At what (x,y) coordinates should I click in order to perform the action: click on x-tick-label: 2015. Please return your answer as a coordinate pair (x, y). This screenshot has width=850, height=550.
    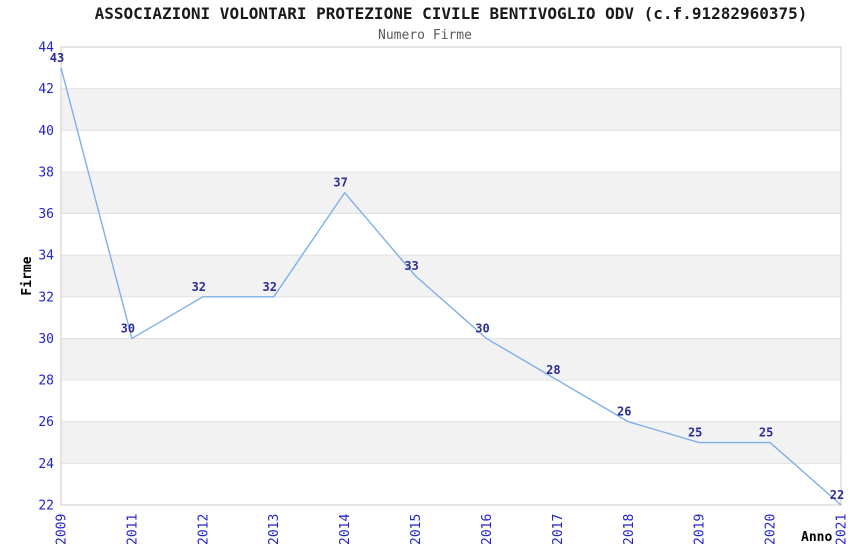
    Looking at the image, I should click on (416, 529).